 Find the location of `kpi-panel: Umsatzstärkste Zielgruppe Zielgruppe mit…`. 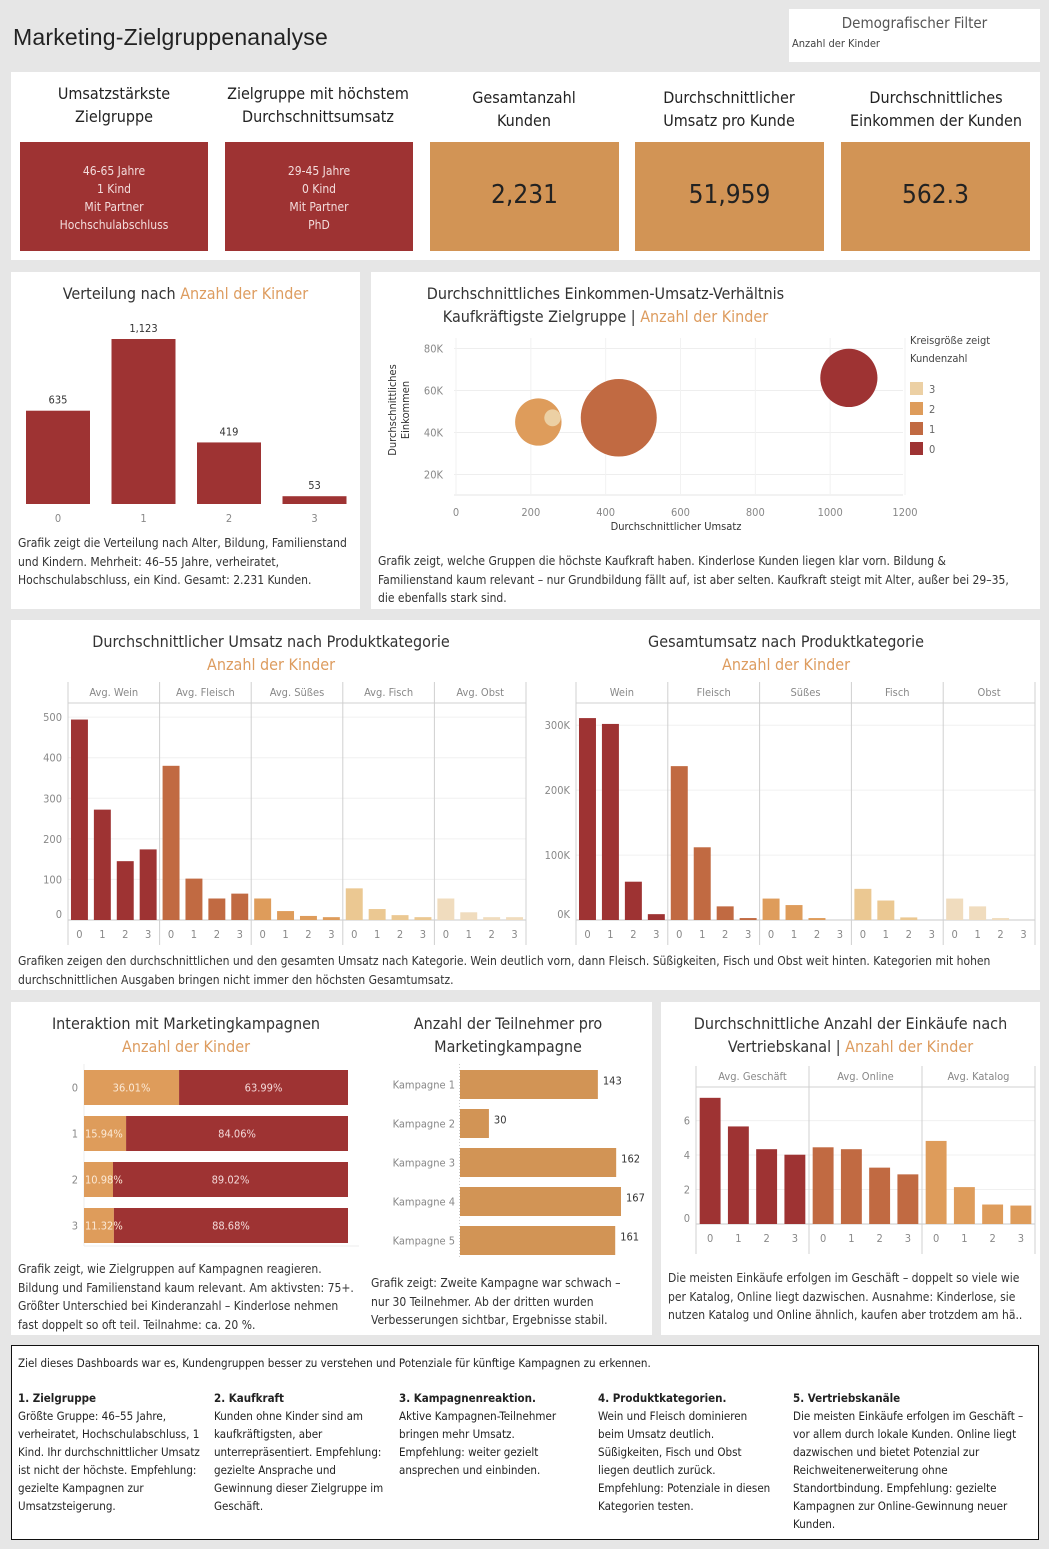

kpi-panel: Umsatzstärkste Zielgruppe Zielgruppe mit… is located at coordinates (525, 166).